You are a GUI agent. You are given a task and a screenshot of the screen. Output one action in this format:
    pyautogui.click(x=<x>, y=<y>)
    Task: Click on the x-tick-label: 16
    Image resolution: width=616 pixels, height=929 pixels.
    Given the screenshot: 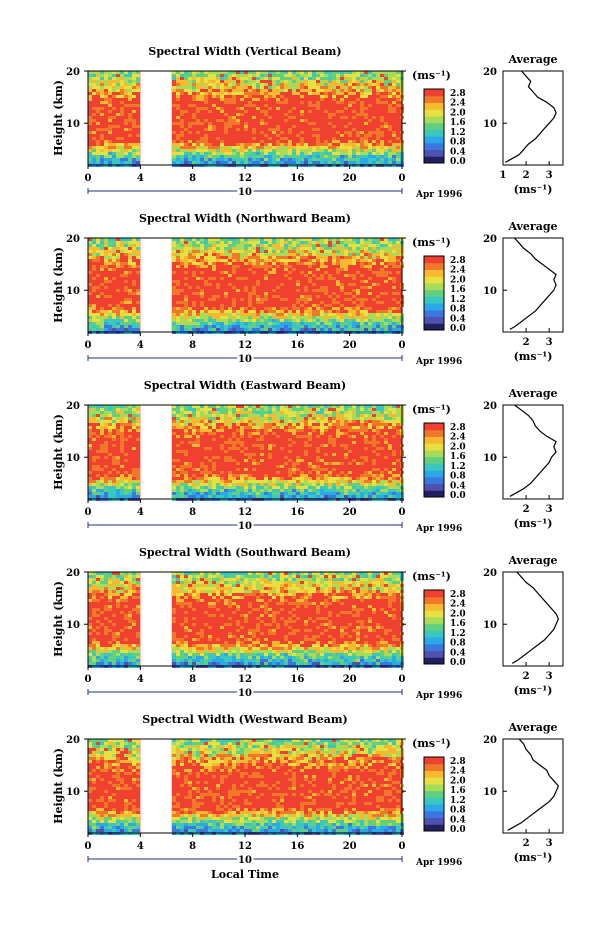 What is the action you would take?
    pyautogui.click(x=297, y=345)
    